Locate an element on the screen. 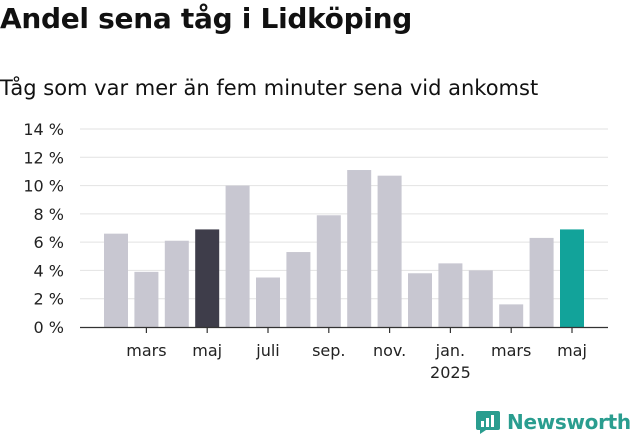  y-tick-label: 14 % is located at coordinates (43, 129).